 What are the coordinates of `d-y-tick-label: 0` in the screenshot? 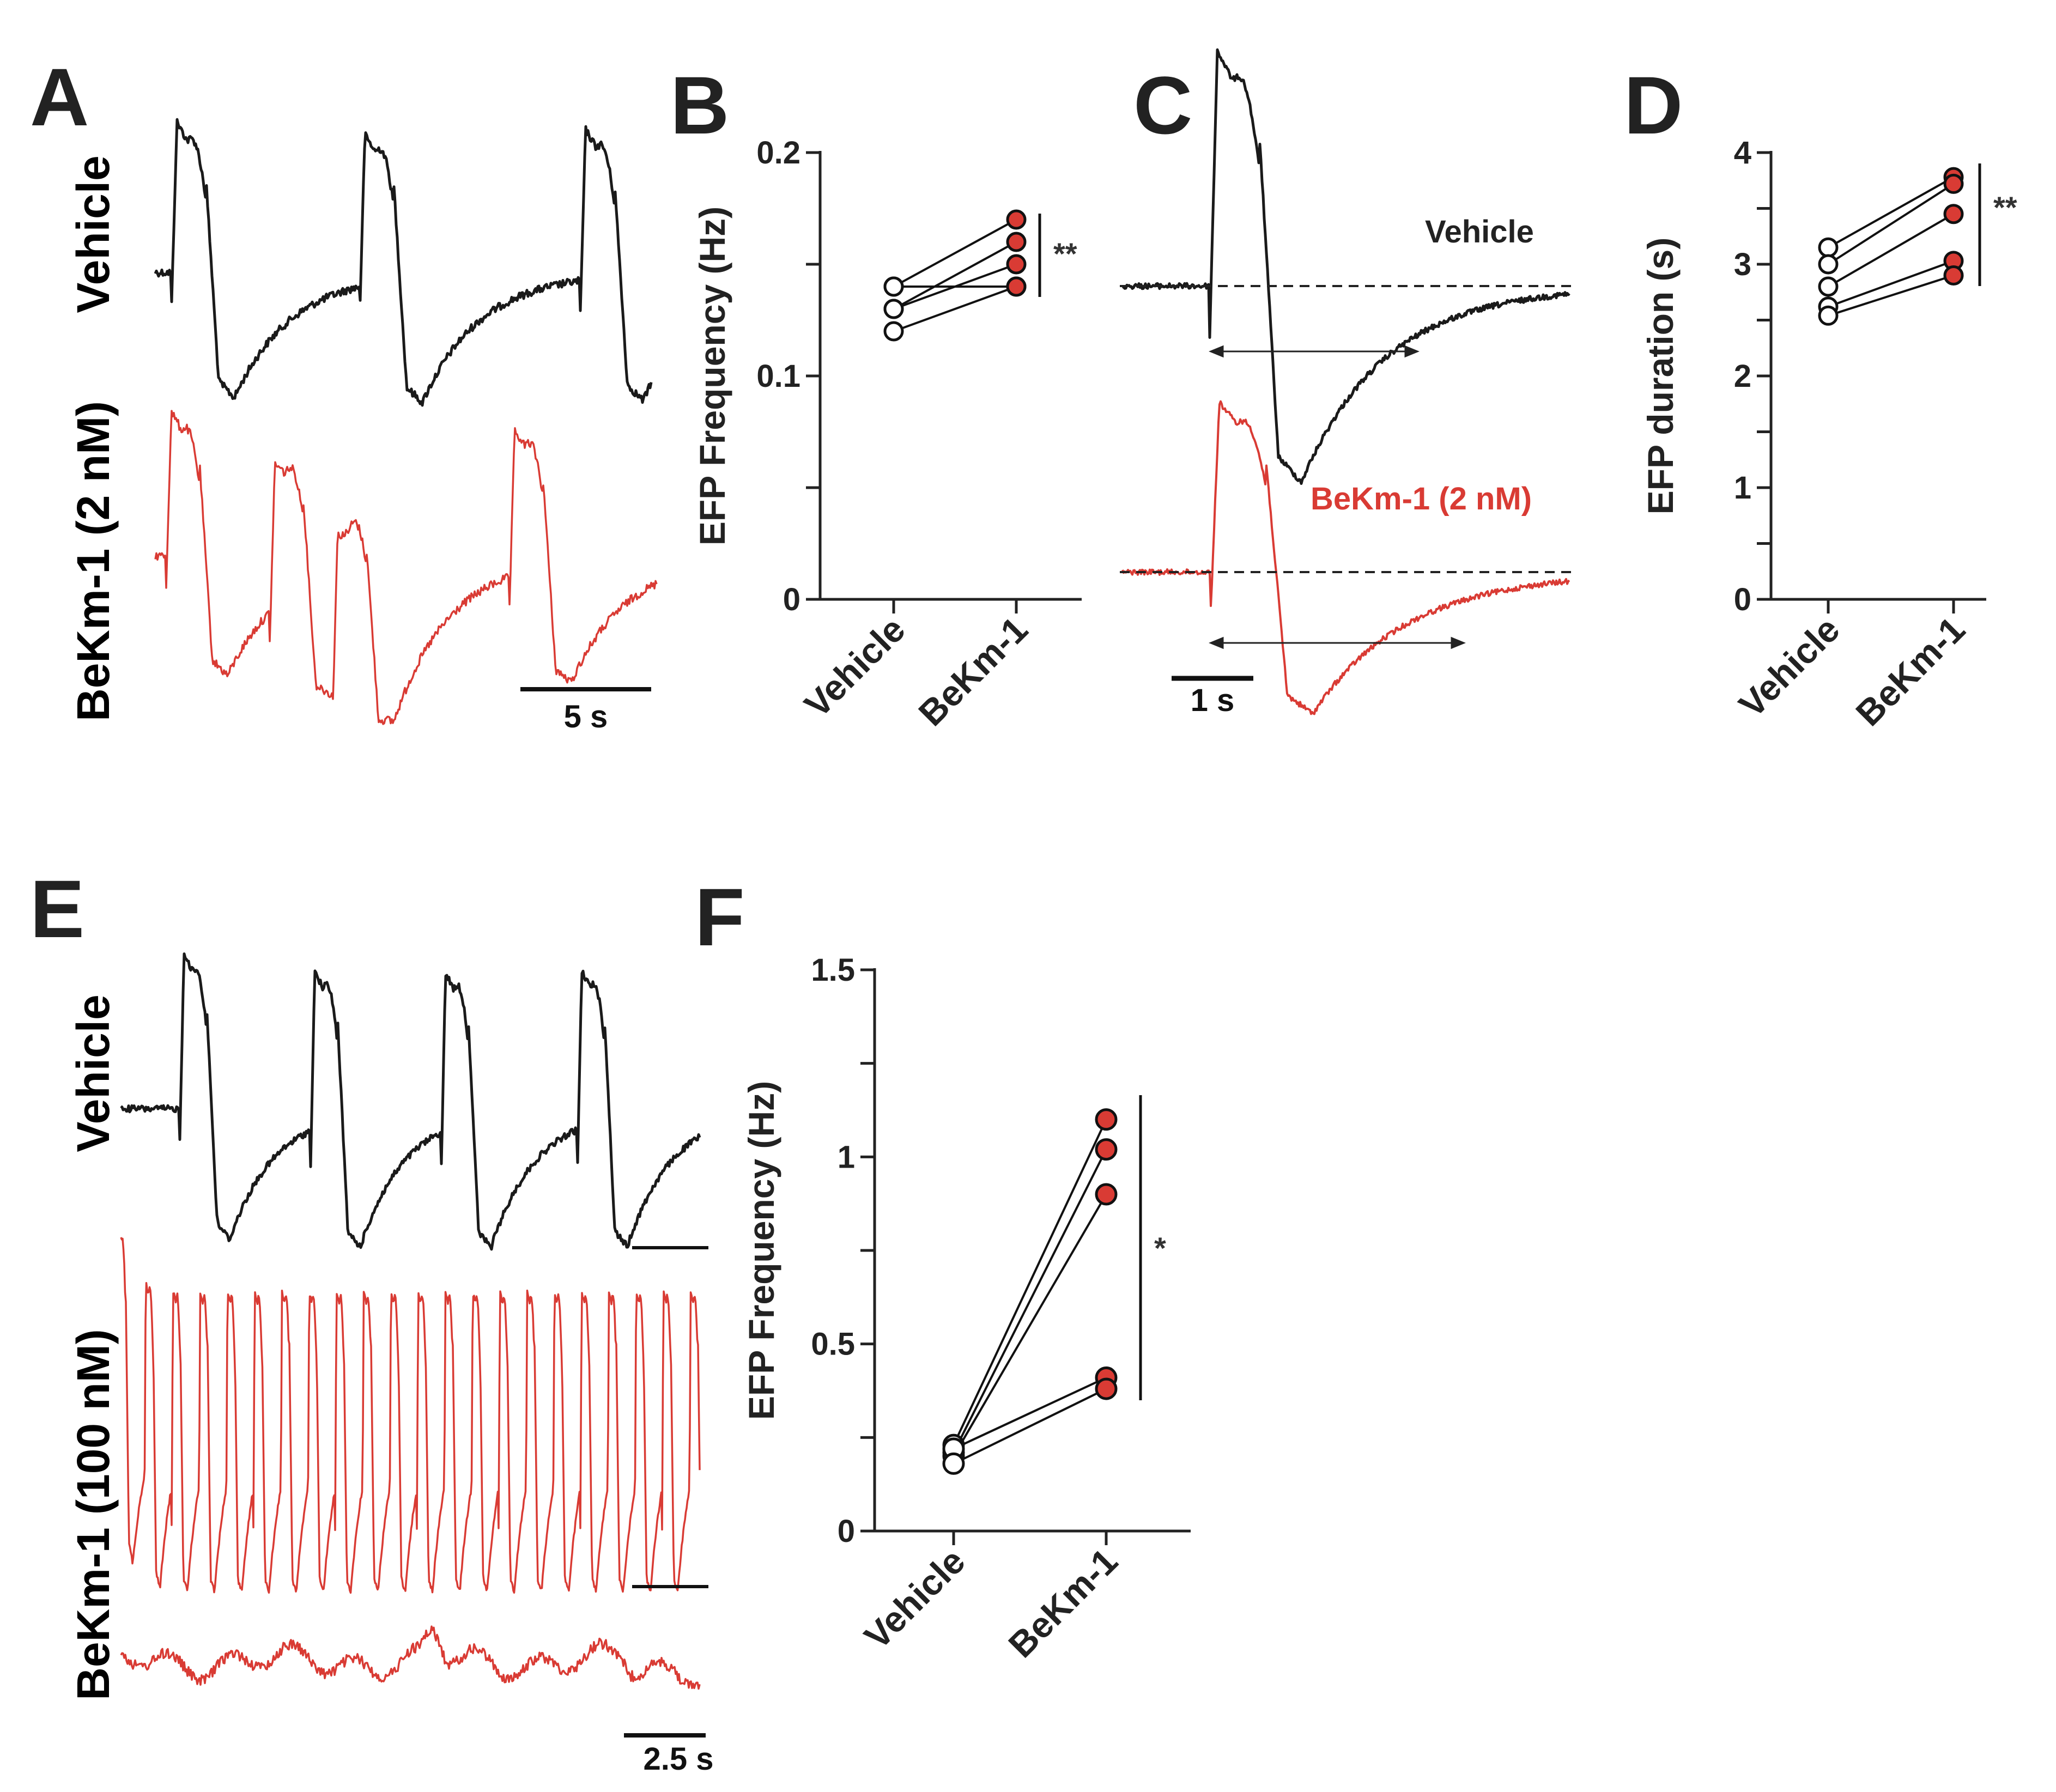 It's located at (1742, 599).